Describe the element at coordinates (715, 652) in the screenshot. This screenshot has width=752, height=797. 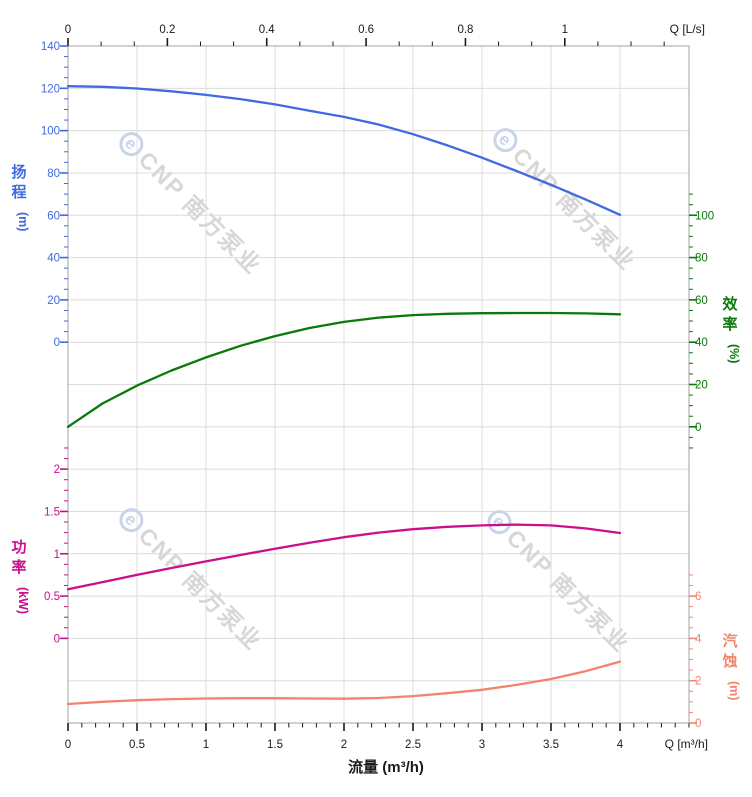
I see `npsh-axis: 6 4 2 0 汽蚀 (m)` at that location.